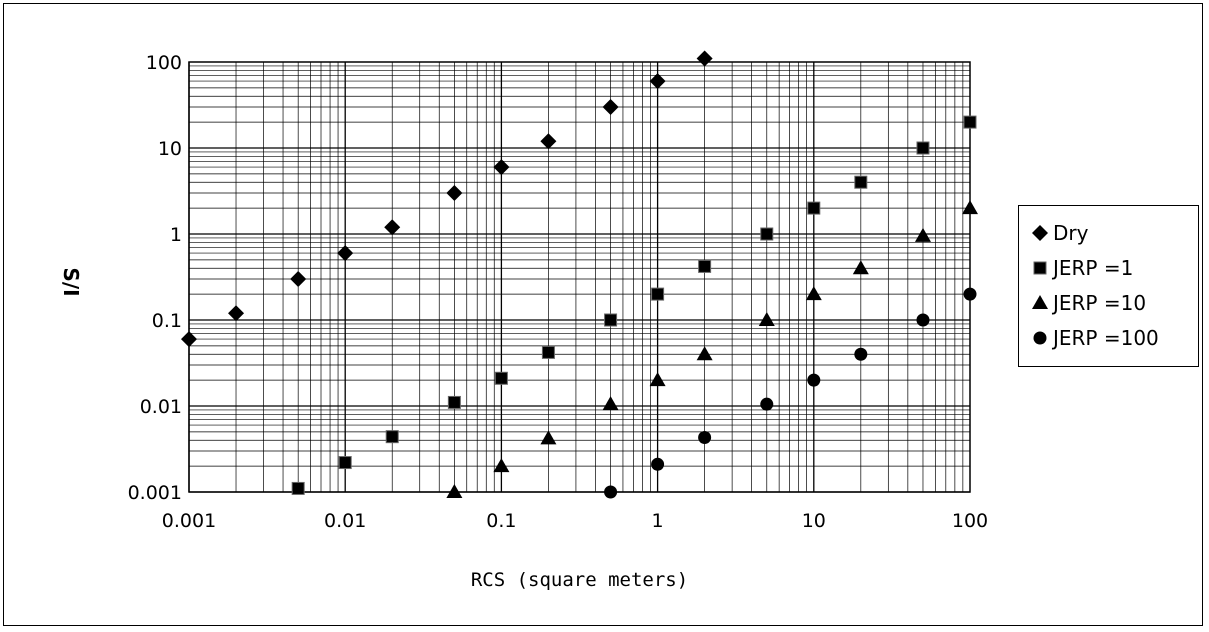 Image resolution: width=1209 pixels, height=632 pixels. I want to click on circle-marker-icon, so click(1040, 337).